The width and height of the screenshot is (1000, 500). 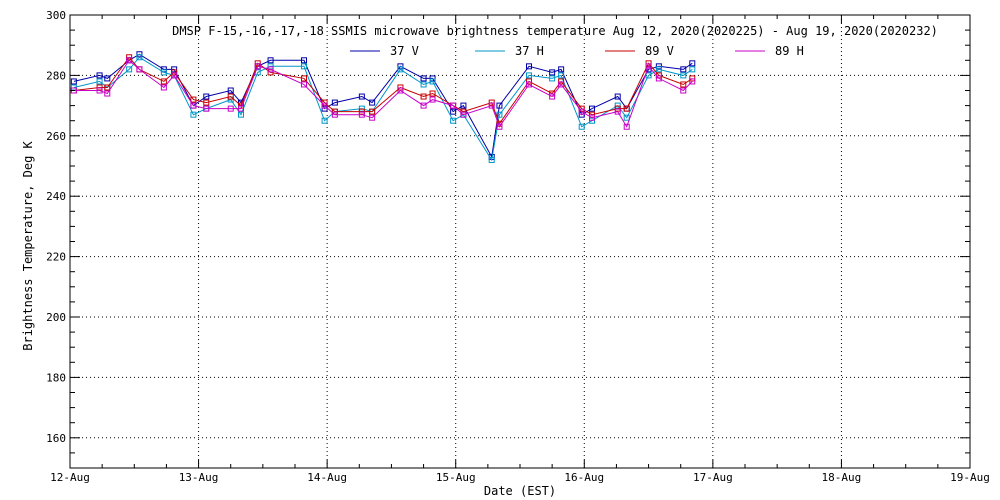 I want to click on series-layer, so click(x=383, y=107).